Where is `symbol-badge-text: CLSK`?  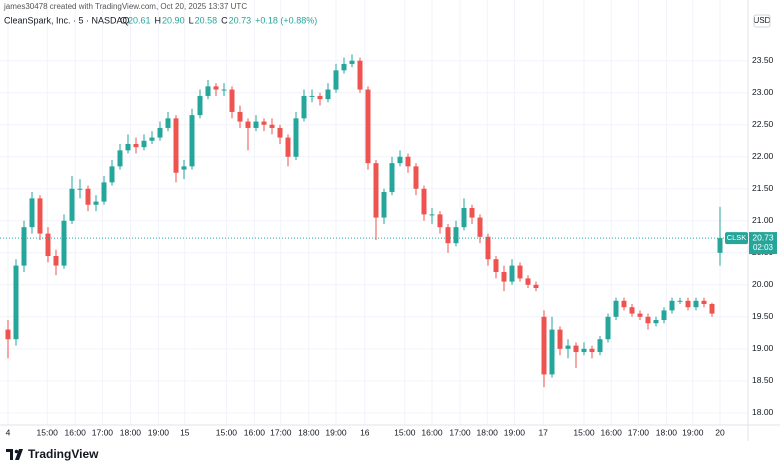
symbol-badge-text: CLSK is located at coordinates (737, 237).